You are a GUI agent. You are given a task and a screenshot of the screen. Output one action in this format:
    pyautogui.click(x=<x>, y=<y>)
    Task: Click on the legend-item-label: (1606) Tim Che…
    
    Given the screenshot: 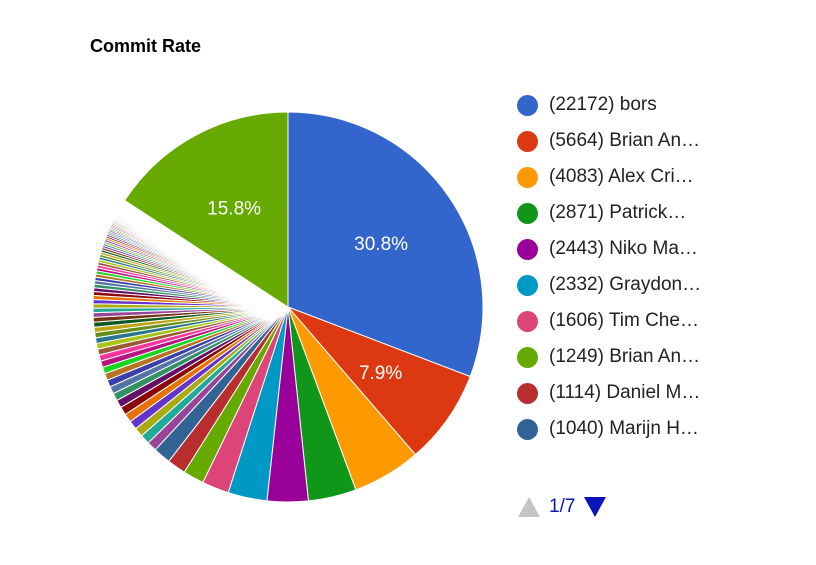 What is the action you would take?
    pyautogui.click(x=624, y=320)
    